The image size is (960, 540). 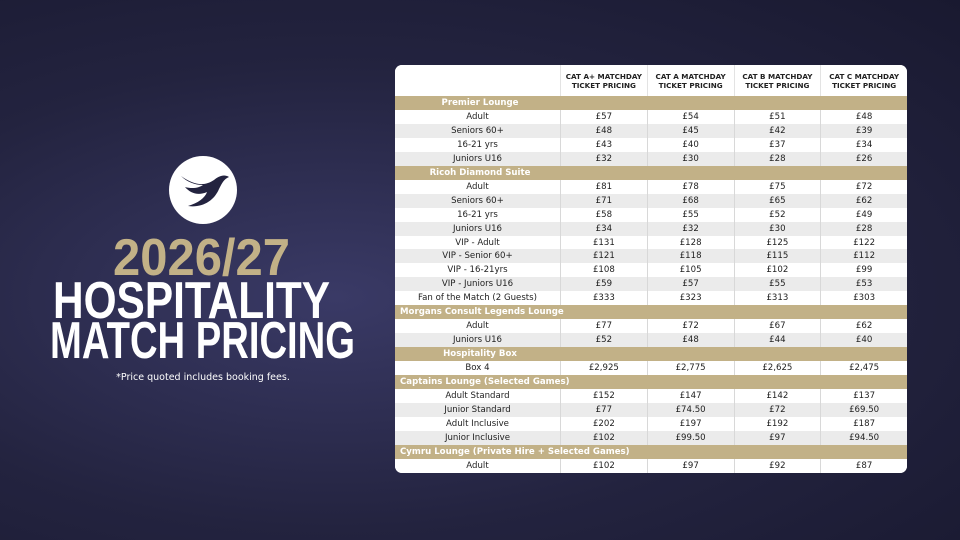 I want to click on price-row: VIP - Juniors U16 £59 £57 £55 £53, so click(x=651, y=284).